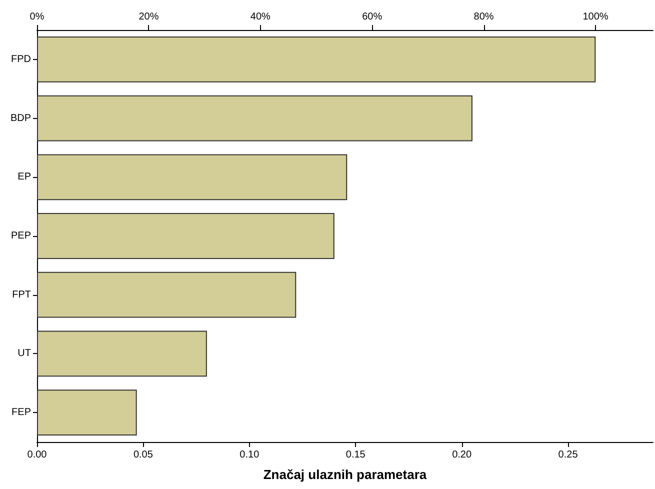 The height and width of the screenshot is (489, 655). What do you see at coordinates (345, 474) in the screenshot?
I see `x-axis-title: Značaj ulaznih parametara` at bounding box center [345, 474].